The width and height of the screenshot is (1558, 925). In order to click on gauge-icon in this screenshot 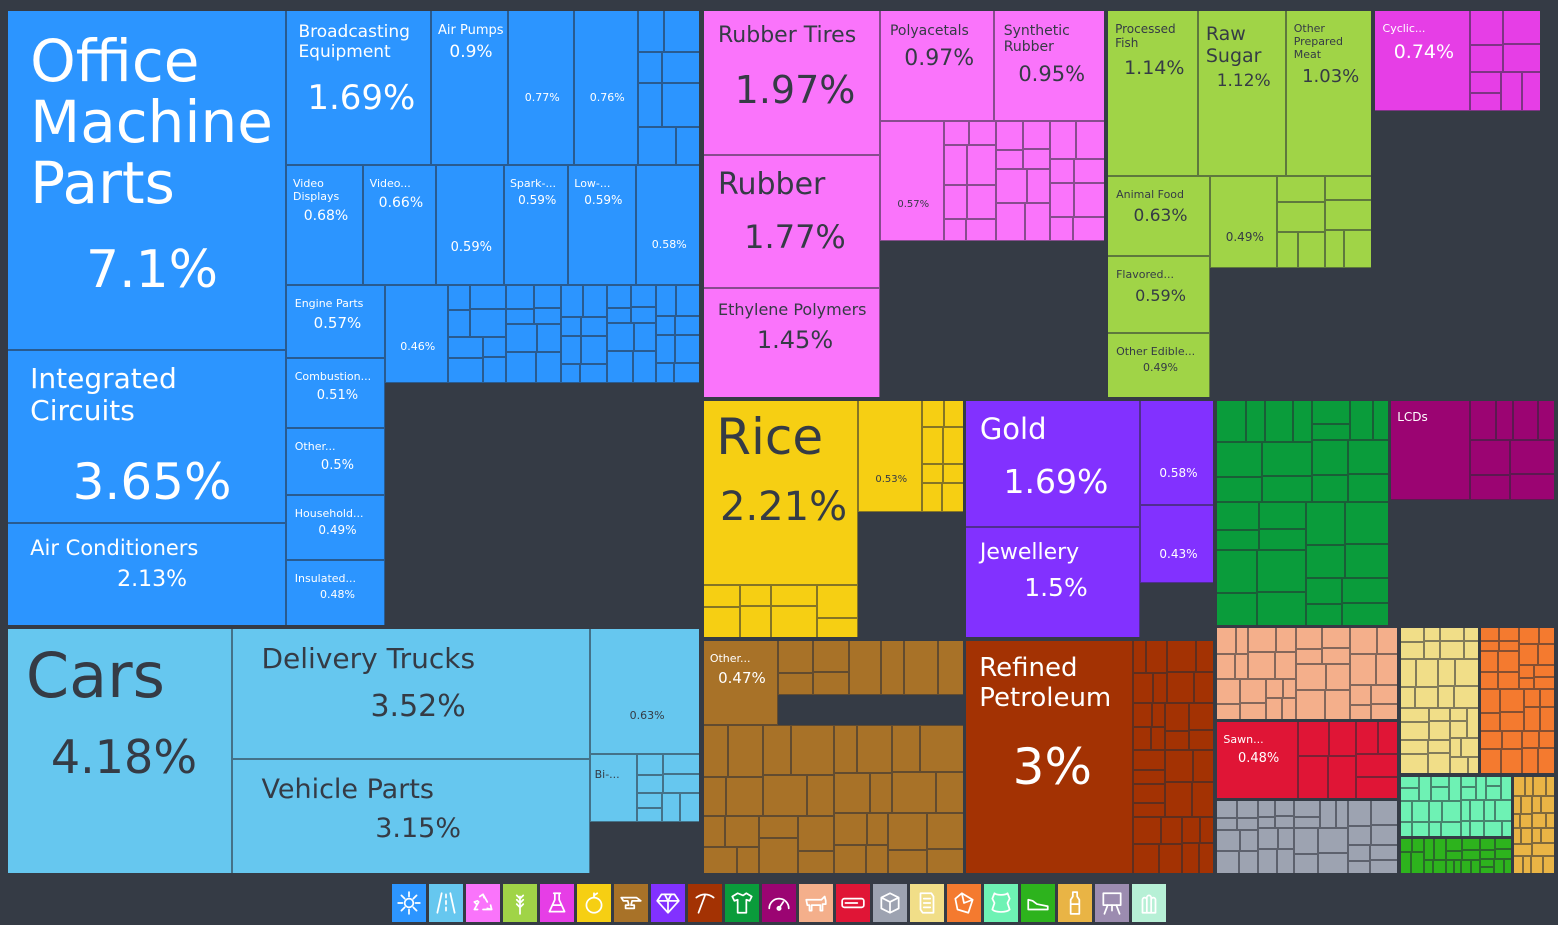, I will do `click(779, 902)`.